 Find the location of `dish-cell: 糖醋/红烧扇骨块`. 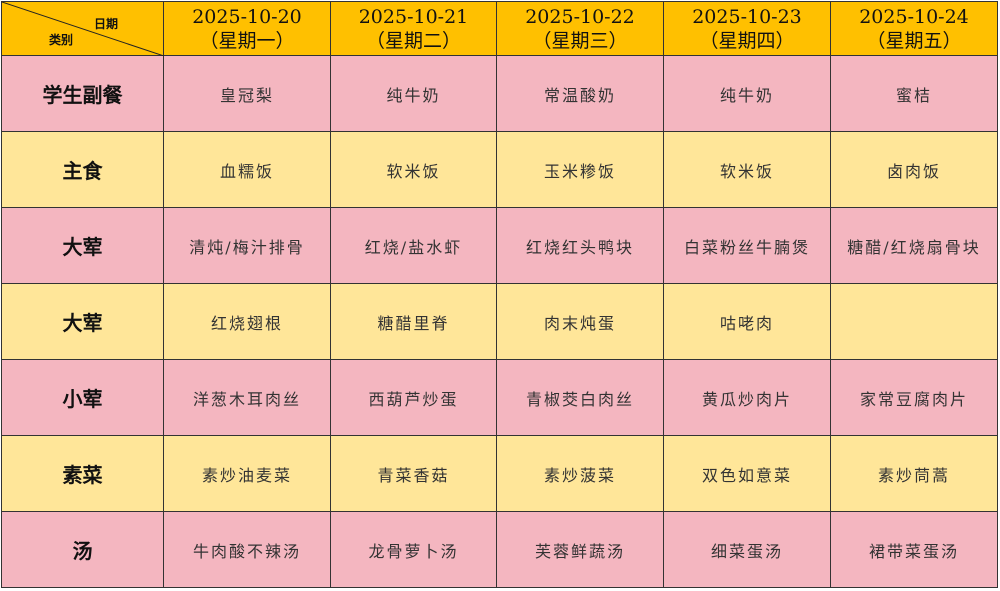

dish-cell: 糖醋/红烧扇骨块 is located at coordinates (914, 245).